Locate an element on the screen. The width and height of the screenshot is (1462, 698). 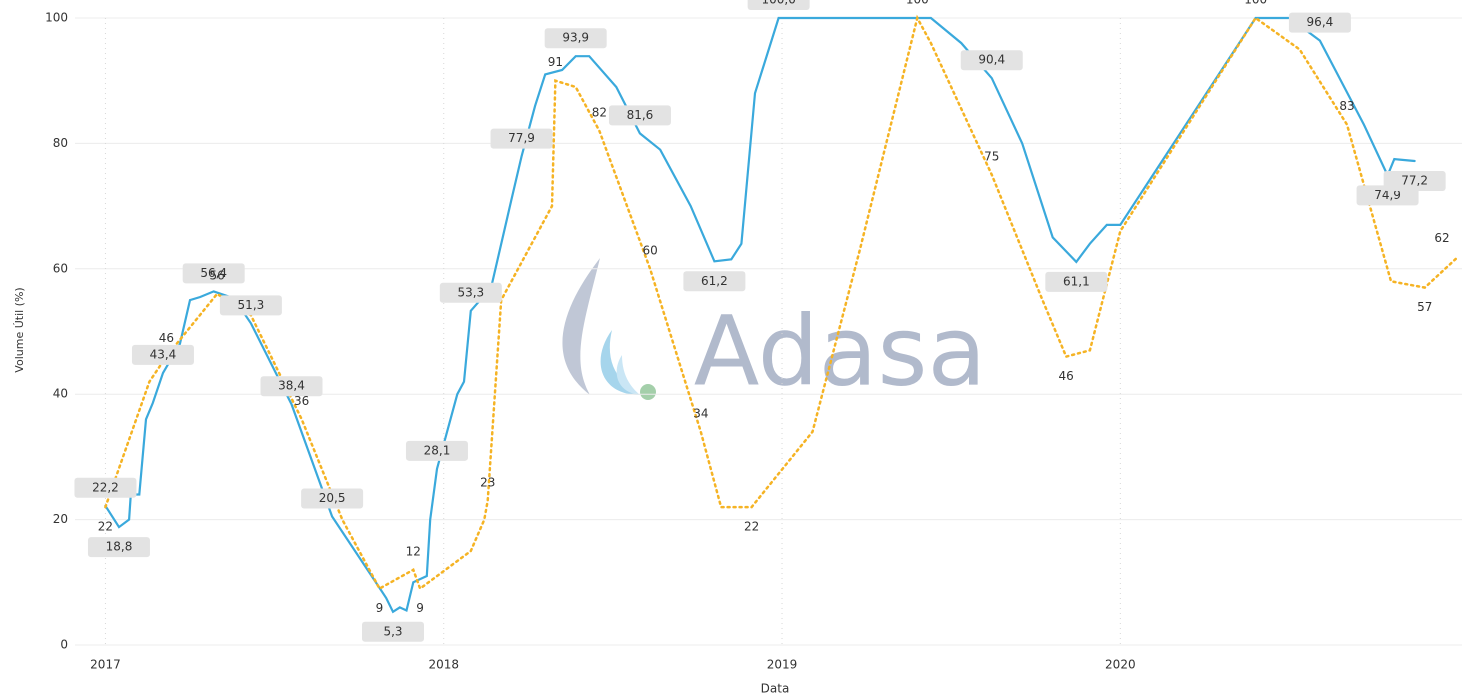
data-label: 5,3 is located at coordinates (392, 631).